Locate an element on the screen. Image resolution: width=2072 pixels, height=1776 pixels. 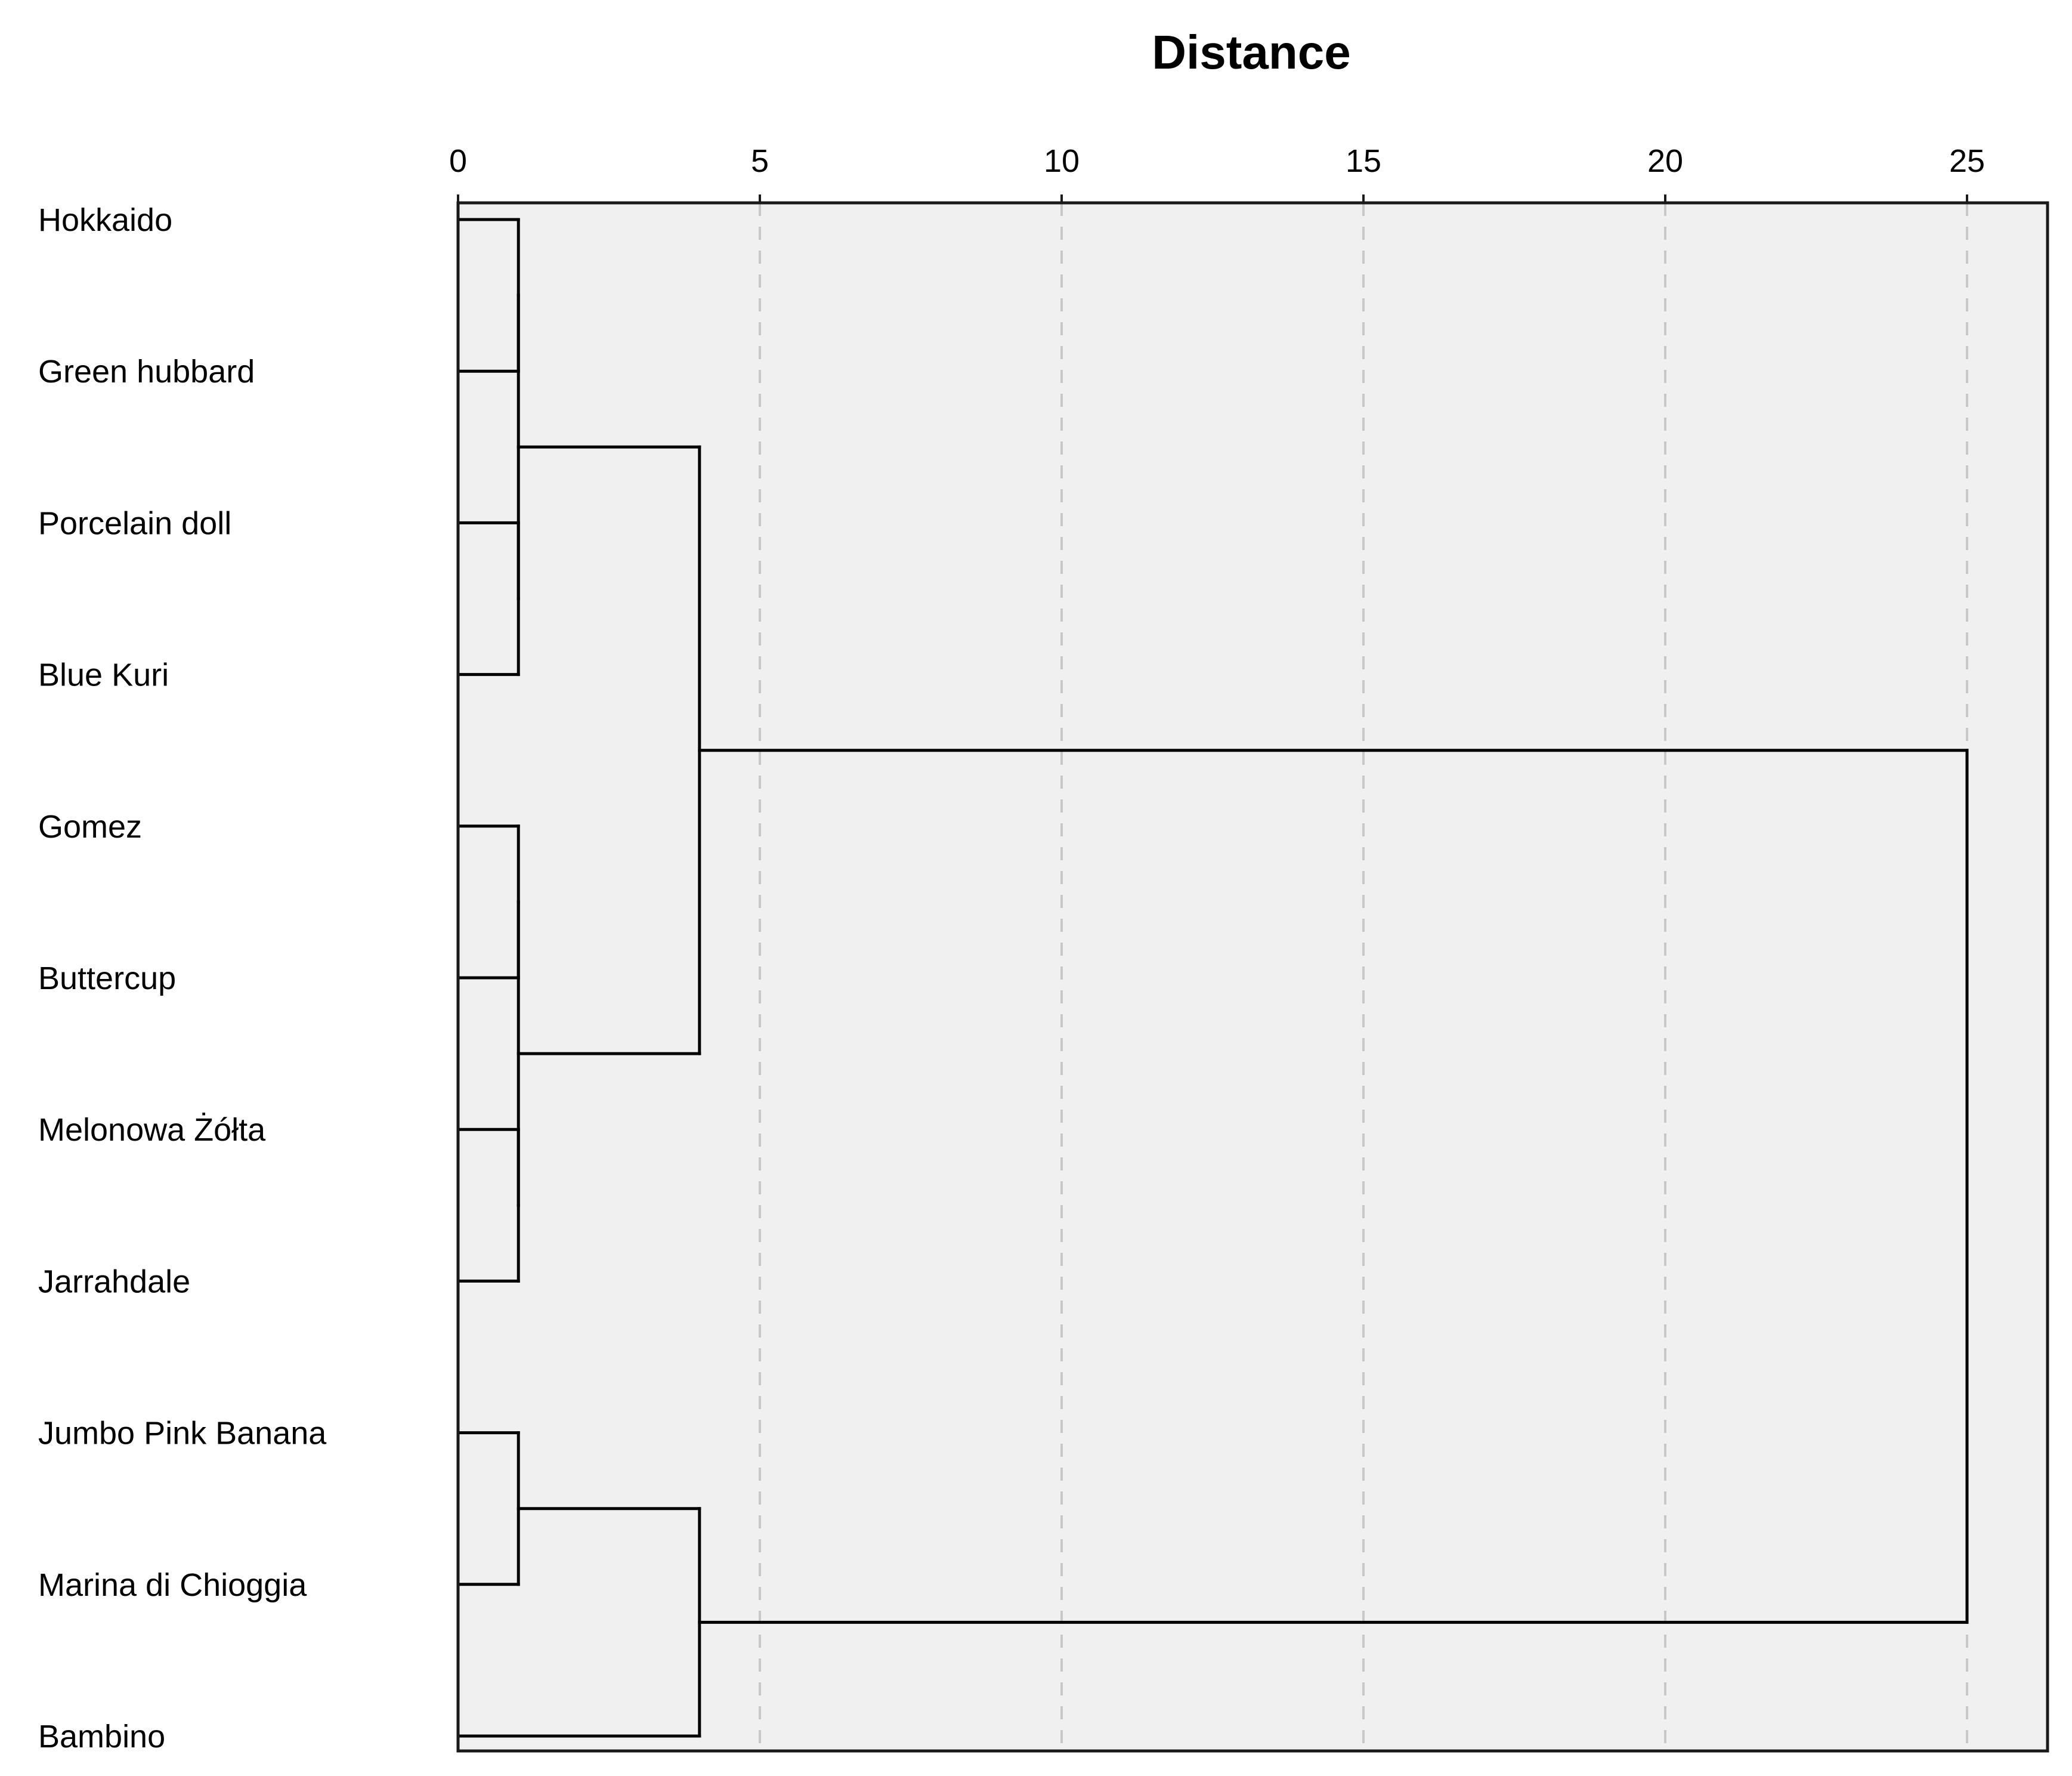
tick-label: 20 is located at coordinates (1665, 161).